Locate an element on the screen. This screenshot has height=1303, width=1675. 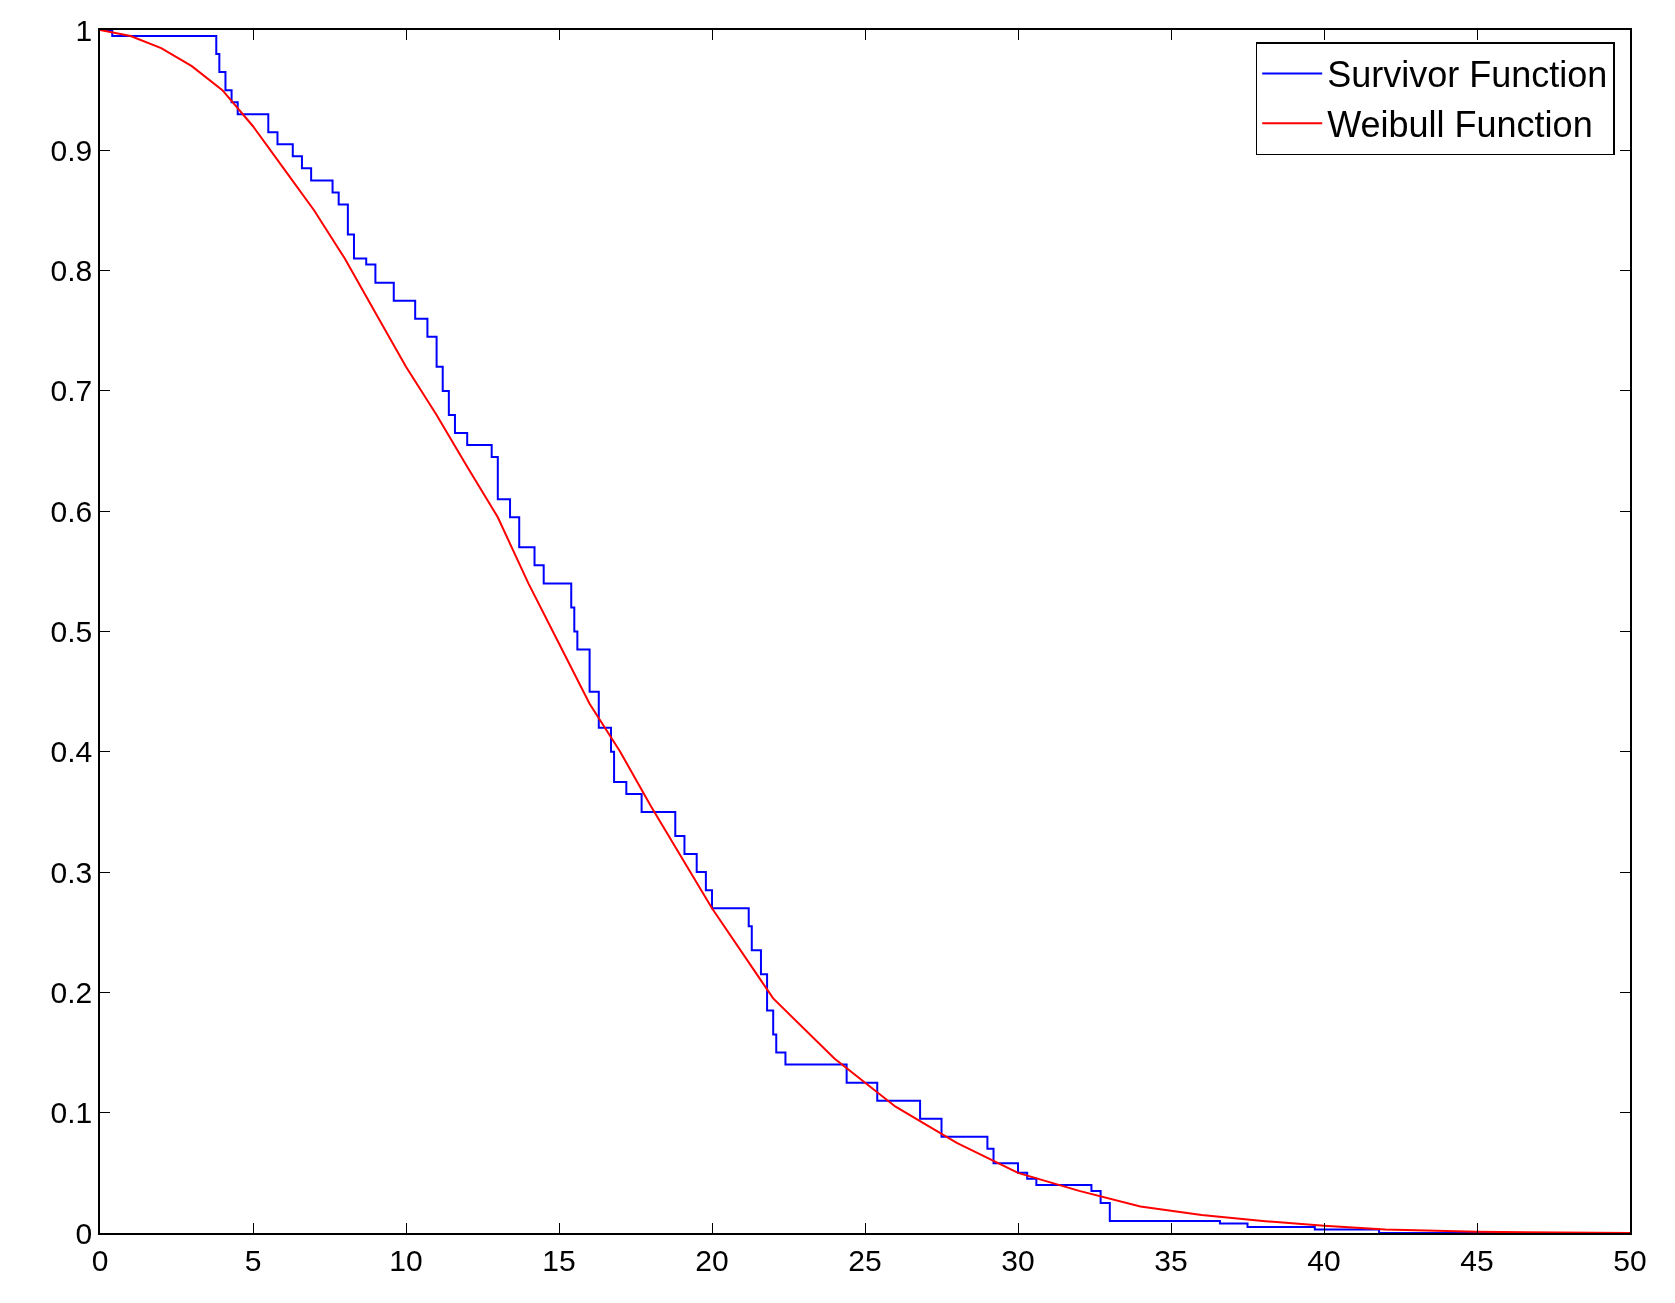
x-tick-label: 15 is located at coordinates (559, 1260).